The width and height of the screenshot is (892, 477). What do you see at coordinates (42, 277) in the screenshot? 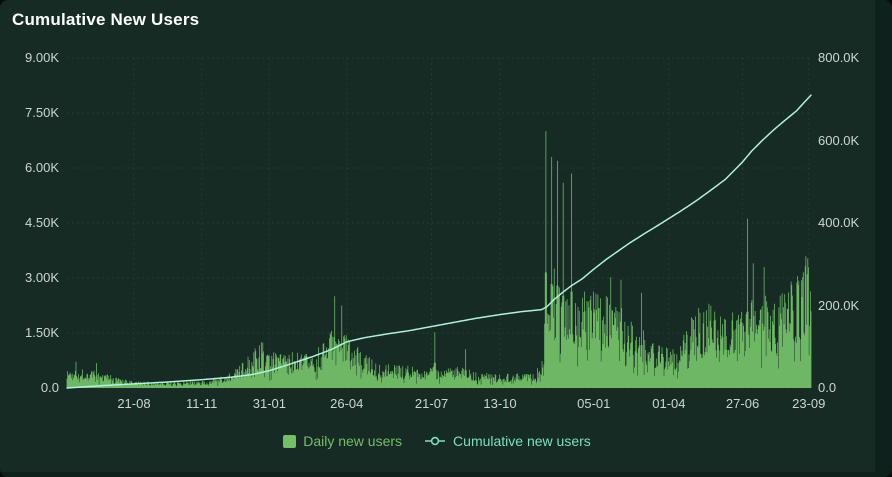
I see `y-axis-label-left: 3.00K` at bounding box center [42, 277].